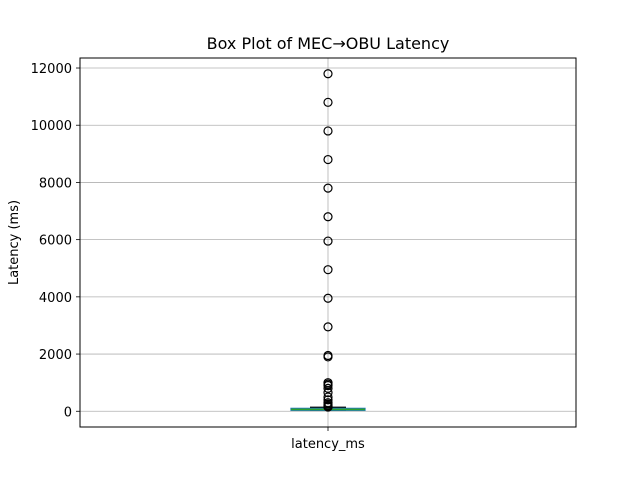  What do you see at coordinates (14, 242) in the screenshot?
I see `y-axis-label: Latency (ms)` at bounding box center [14, 242].